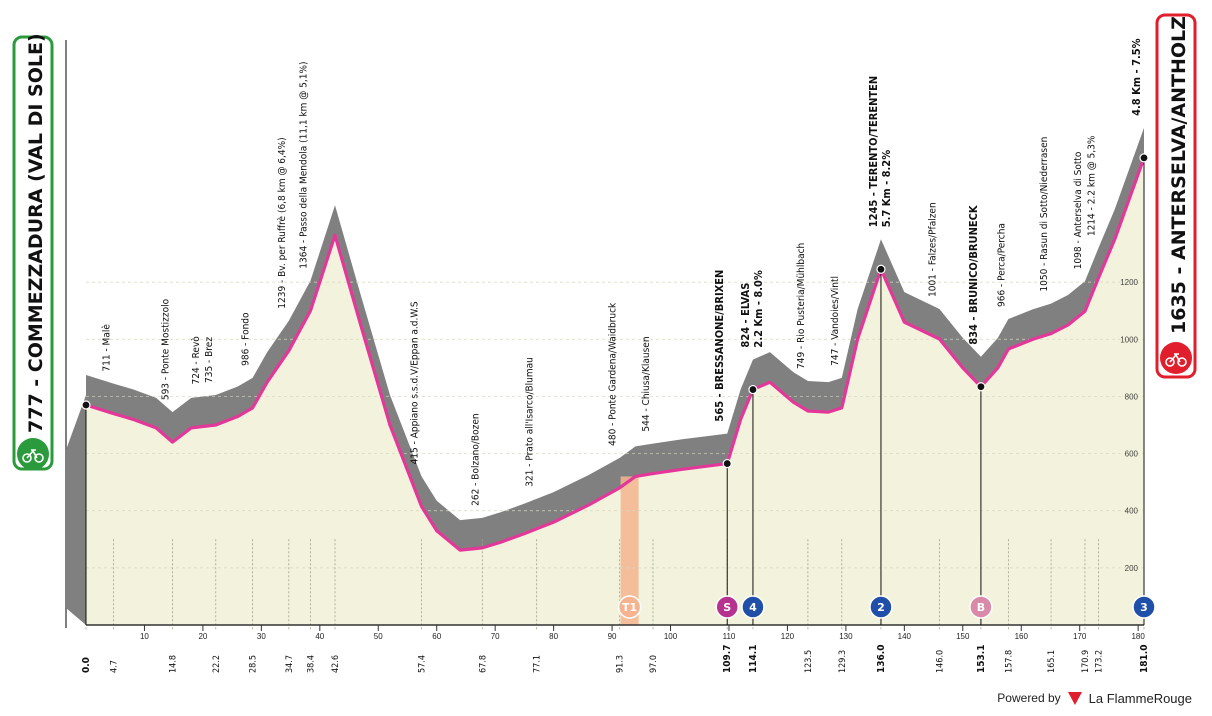 The image size is (1212, 716). What do you see at coordinates (1144, 659) in the screenshot?
I see `km-label: 181.0` at bounding box center [1144, 659].